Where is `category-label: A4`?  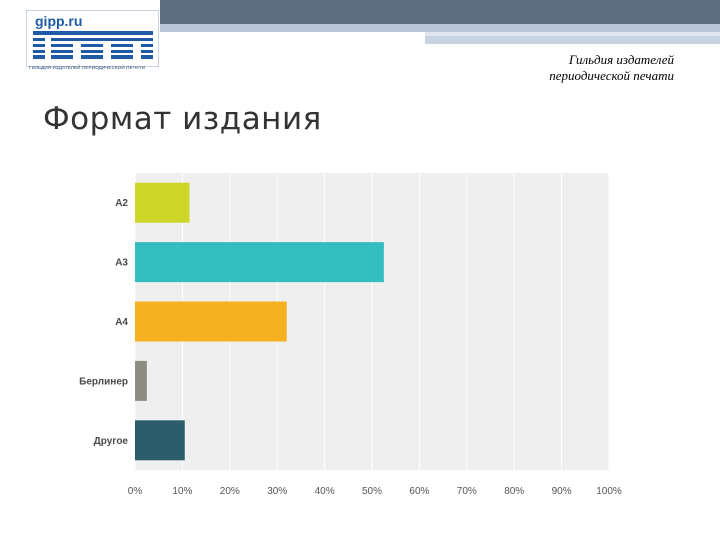 category-label: A4 is located at coordinates (121, 322).